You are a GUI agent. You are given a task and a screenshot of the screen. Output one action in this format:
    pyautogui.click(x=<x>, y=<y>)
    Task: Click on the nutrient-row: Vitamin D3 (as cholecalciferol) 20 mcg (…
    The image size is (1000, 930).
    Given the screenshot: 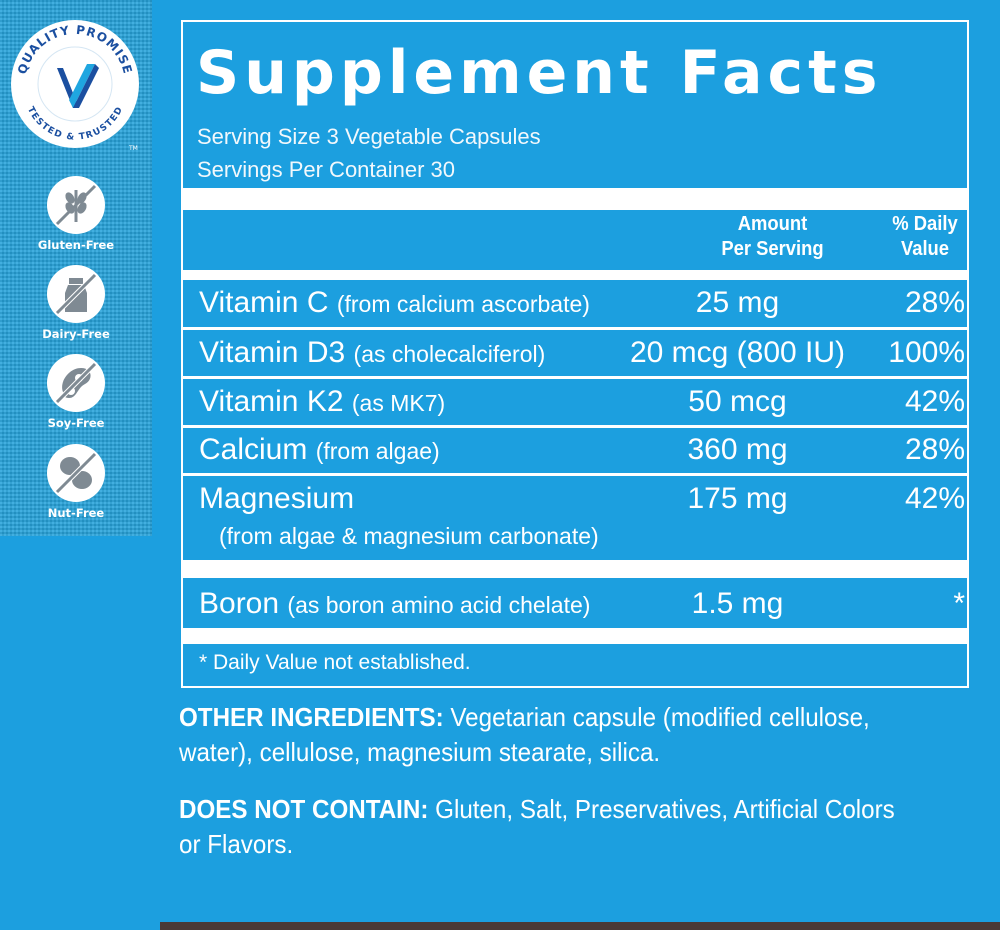 What is the action you would take?
    pyautogui.click(x=500, y=356)
    